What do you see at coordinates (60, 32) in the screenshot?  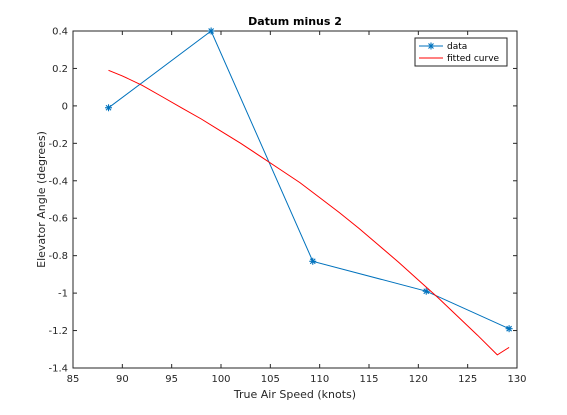 I see `y-tick-label: 0.4` at bounding box center [60, 32].